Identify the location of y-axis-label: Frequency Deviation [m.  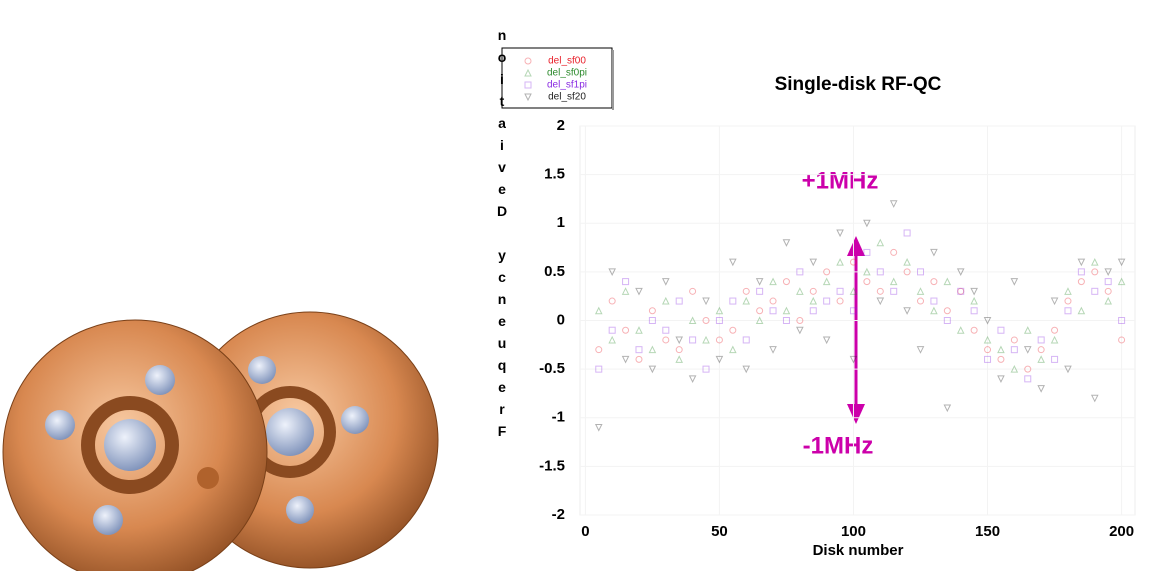
(502, 222).